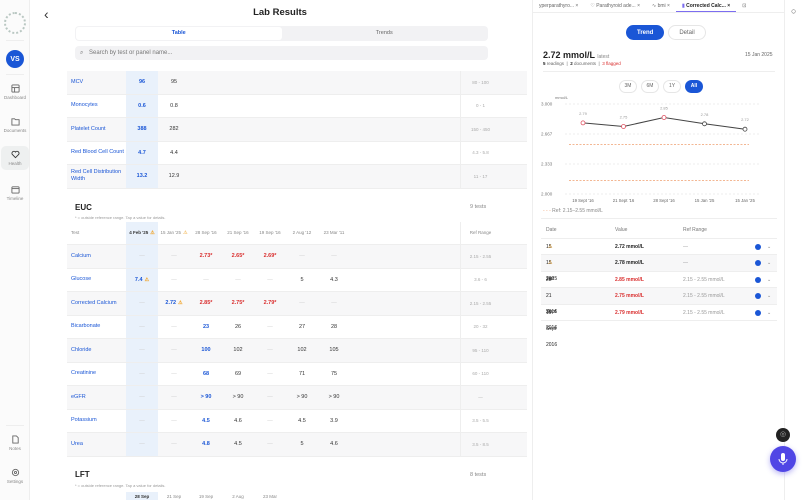 The width and height of the screenshot is (806, 500). I want to click on value-cell: 27, so click(302, 327).